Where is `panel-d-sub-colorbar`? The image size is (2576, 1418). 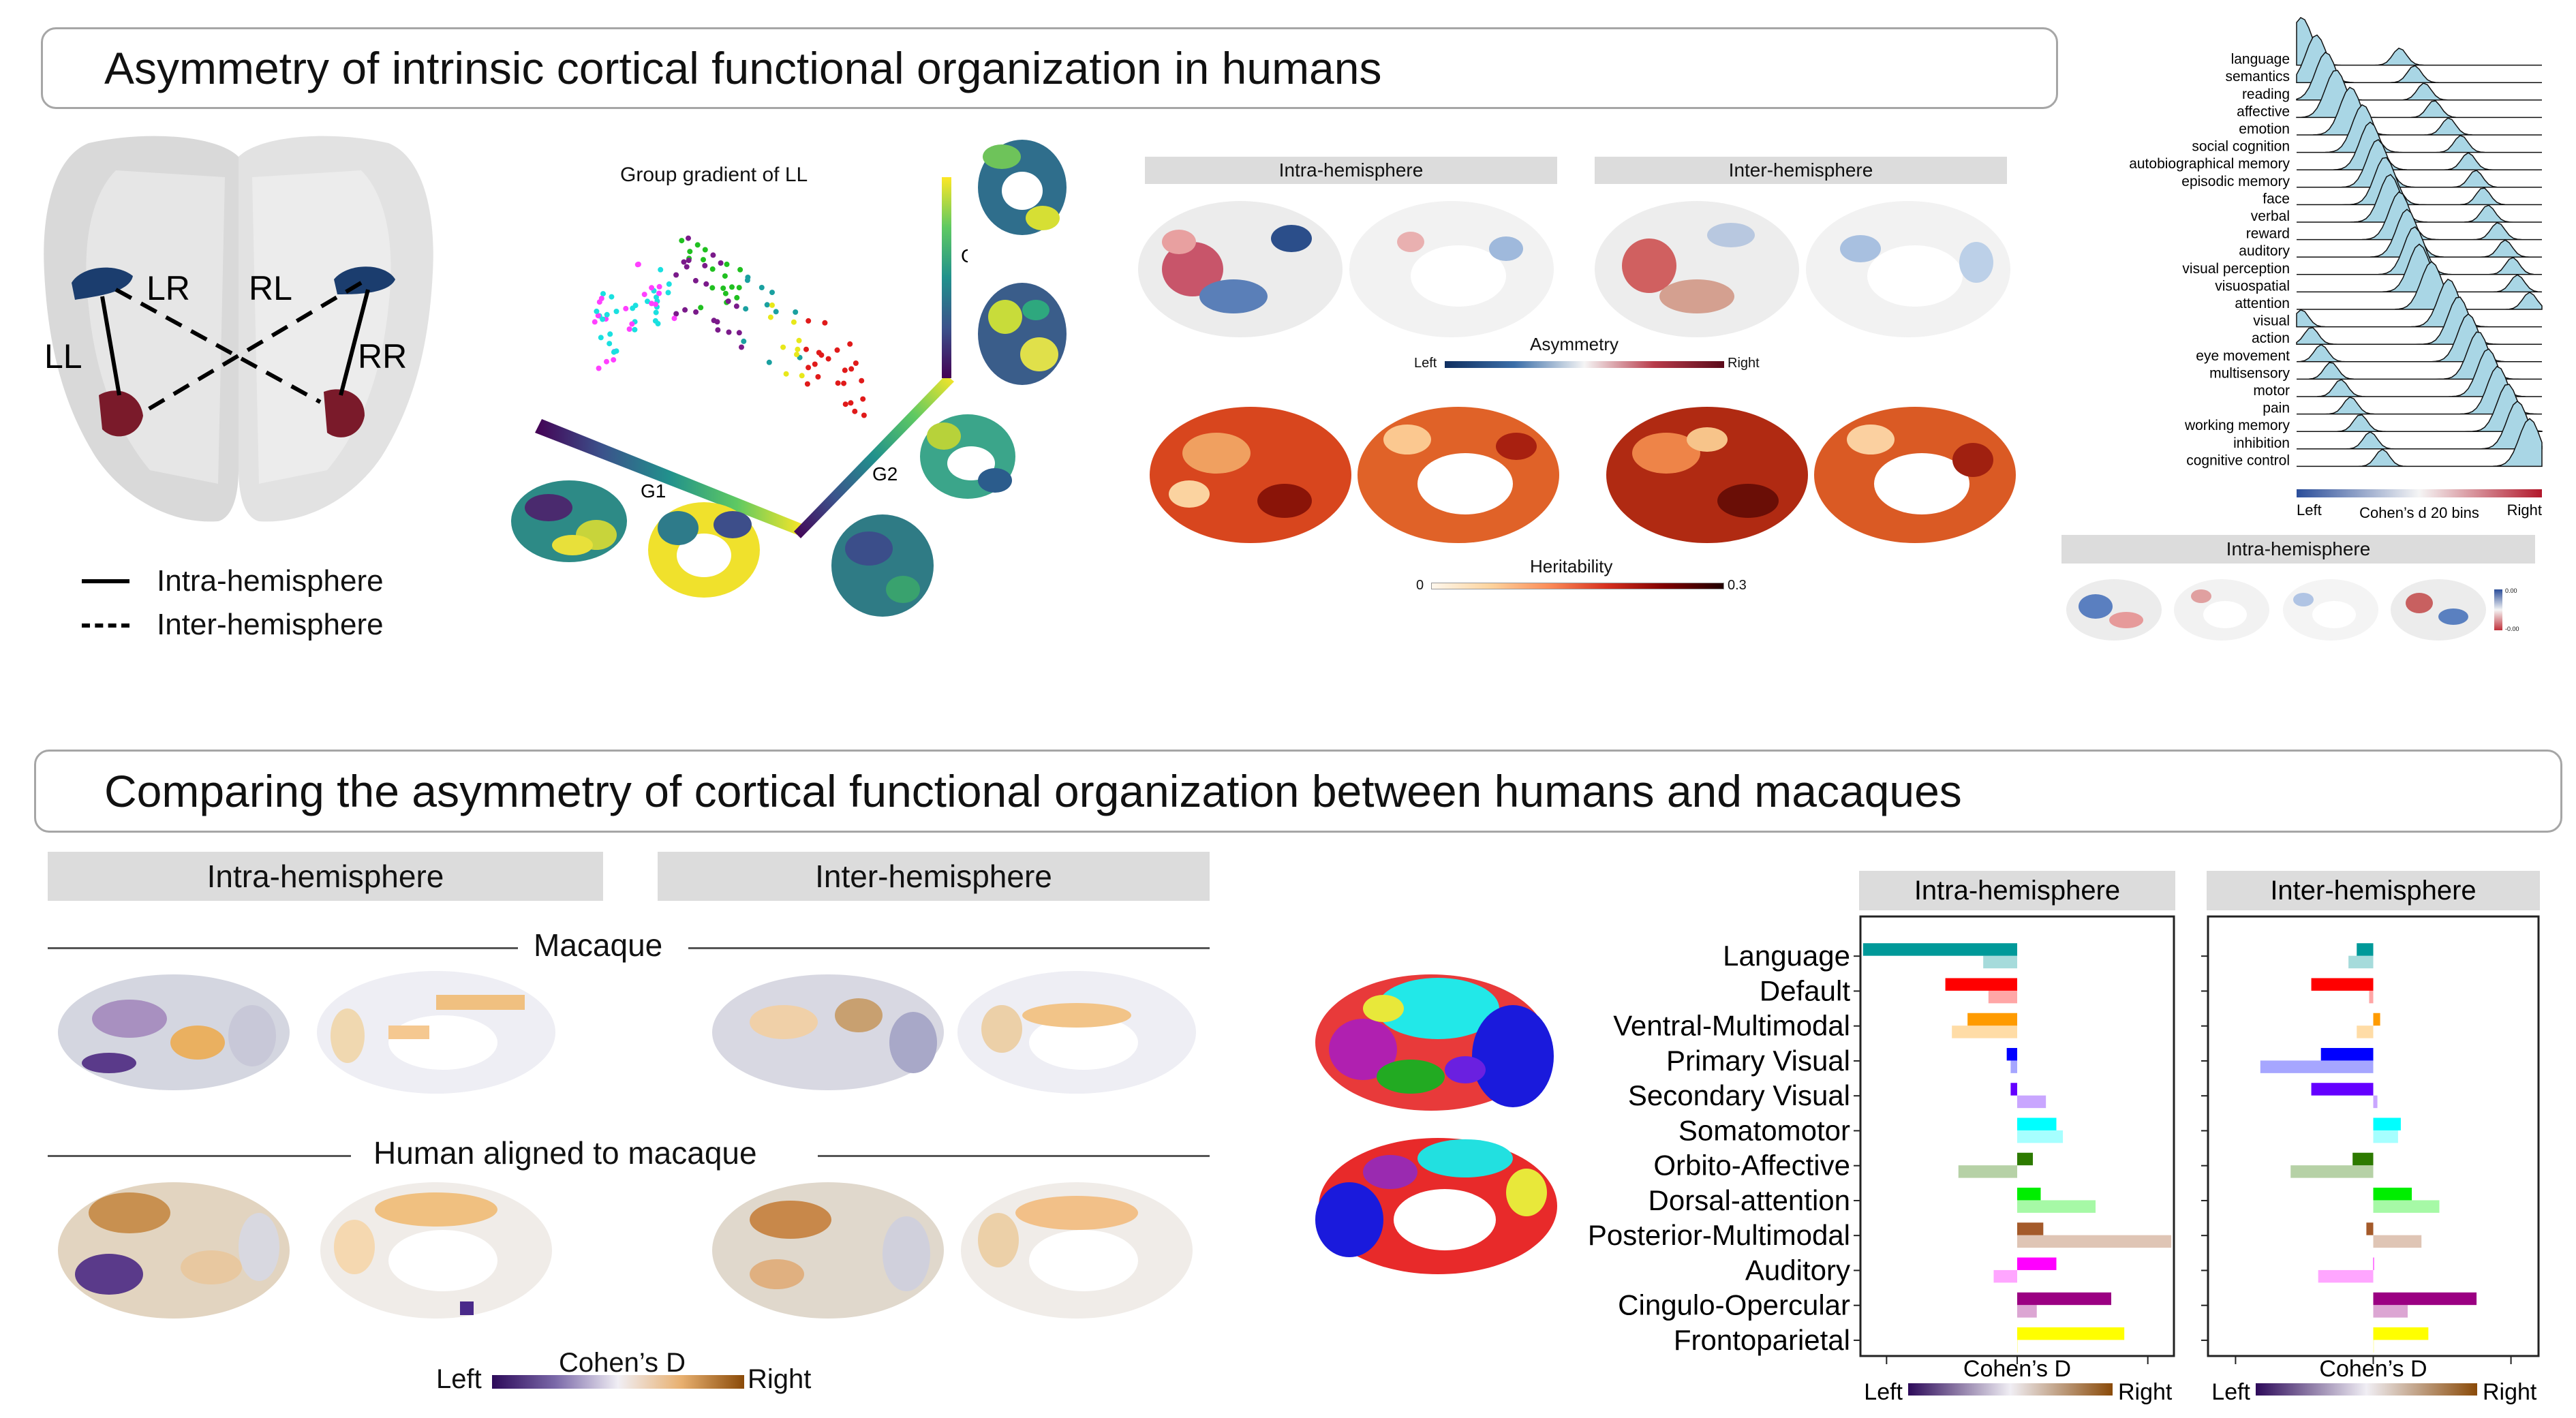
panel-d-sub-colorbar is located at coordinates (2498, 609).